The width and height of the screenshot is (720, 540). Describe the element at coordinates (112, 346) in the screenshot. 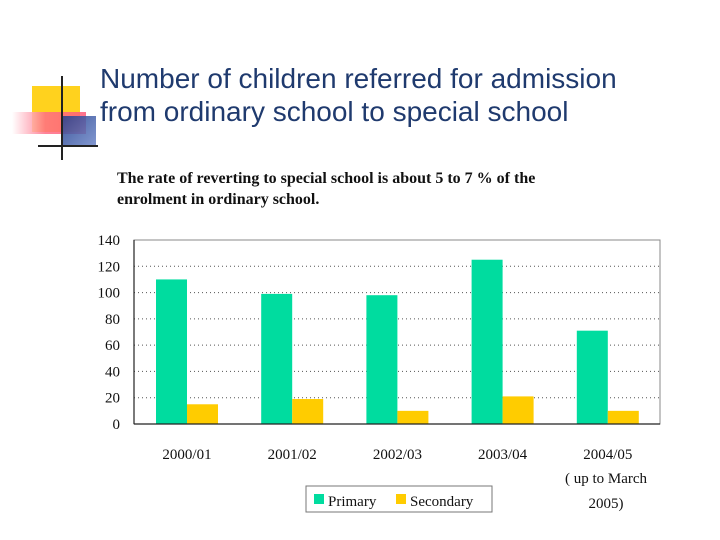

I see `y-tick-label: 60` at that location.